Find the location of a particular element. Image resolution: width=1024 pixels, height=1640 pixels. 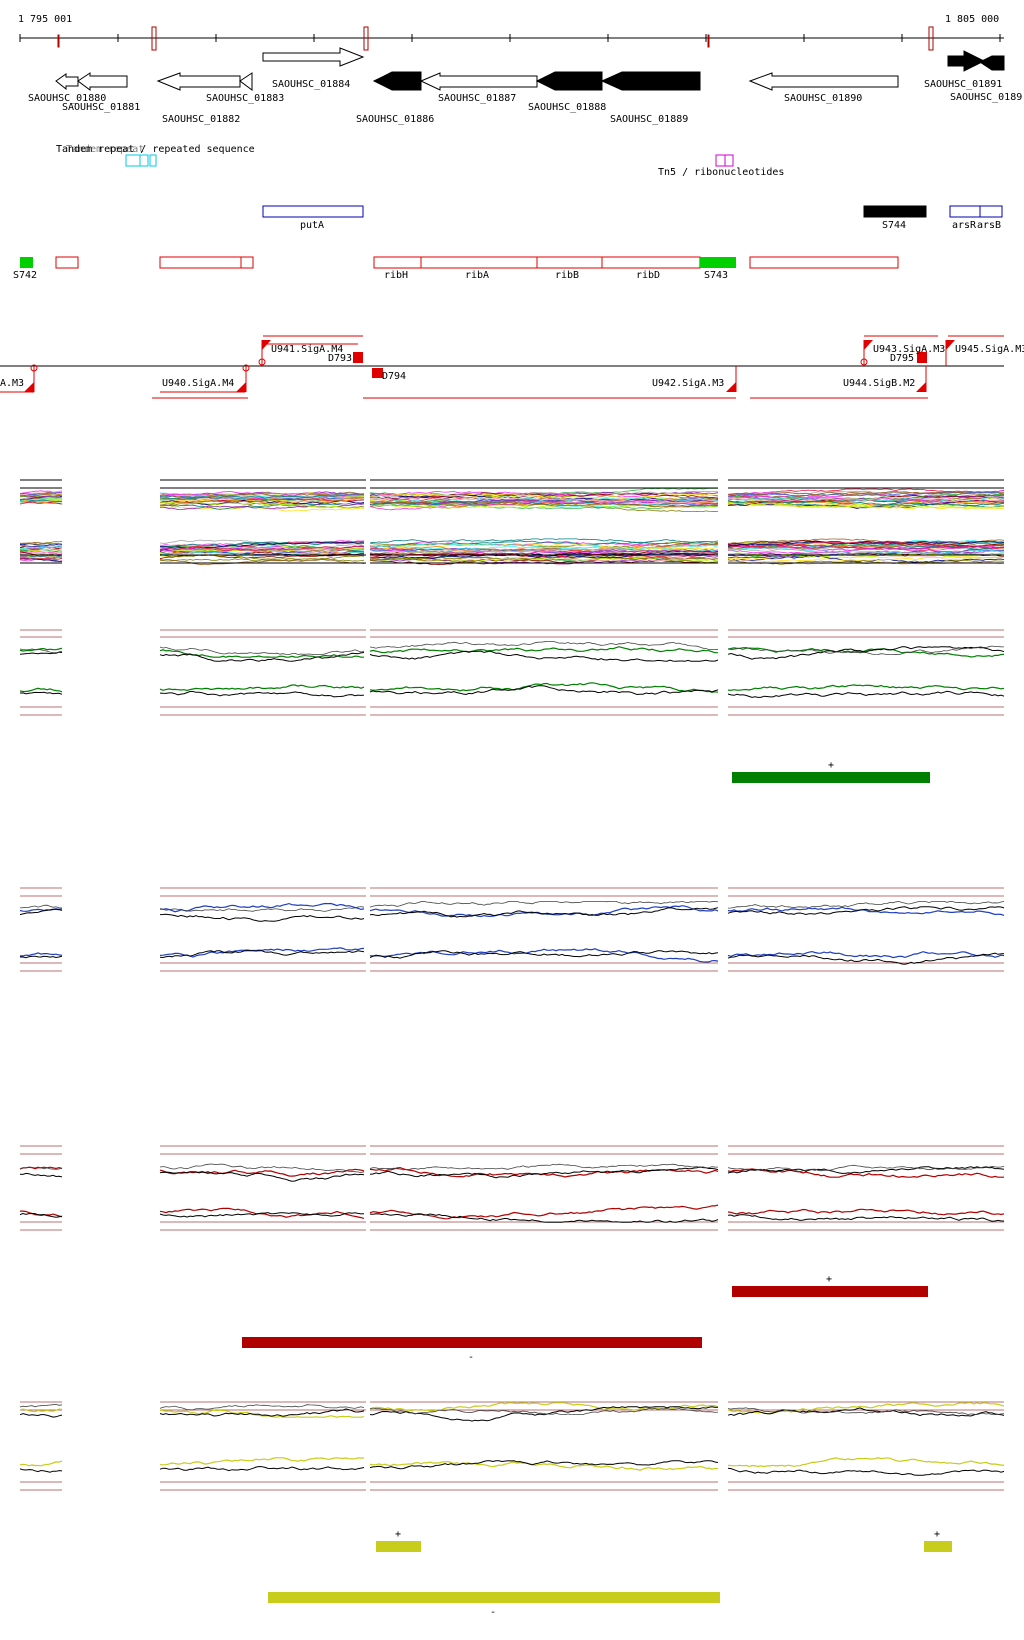

segment-sign: + is located at coordinates (829, 1279).